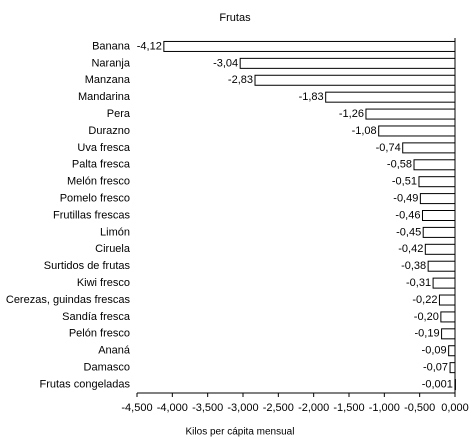 The image size is (473, 444). I want to click on data-label: -0,74, so click(388, 148).